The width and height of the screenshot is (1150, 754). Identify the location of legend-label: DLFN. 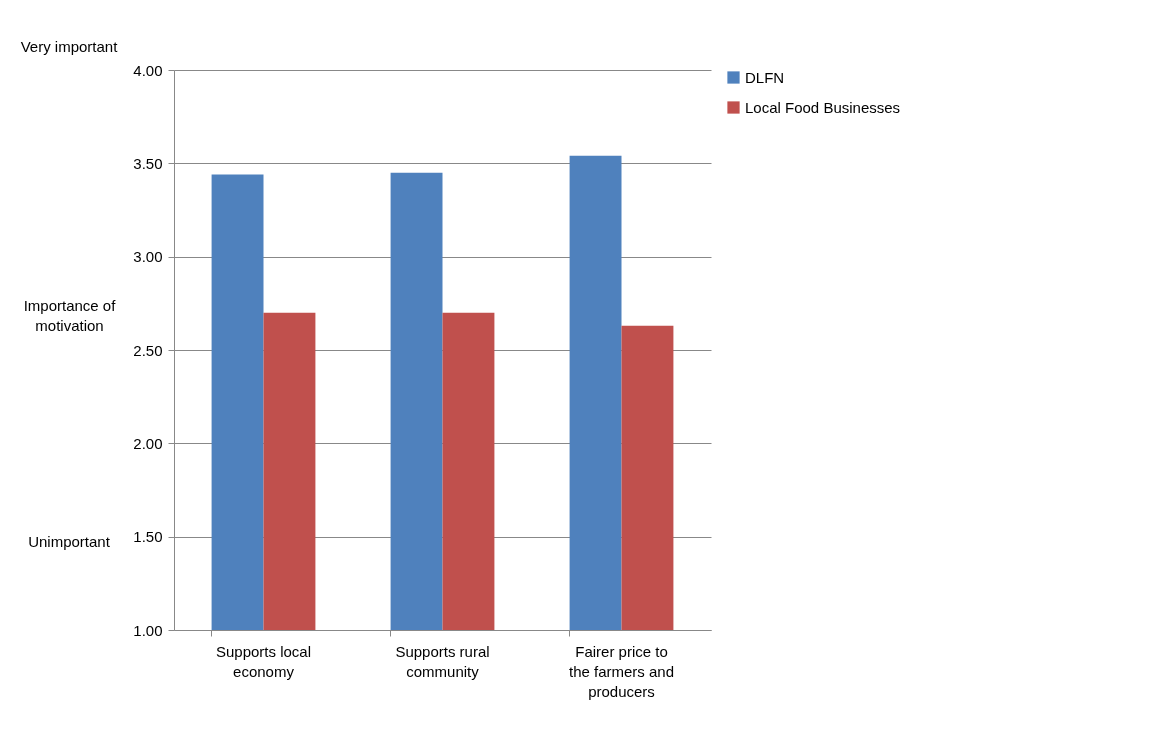
(765, 77).